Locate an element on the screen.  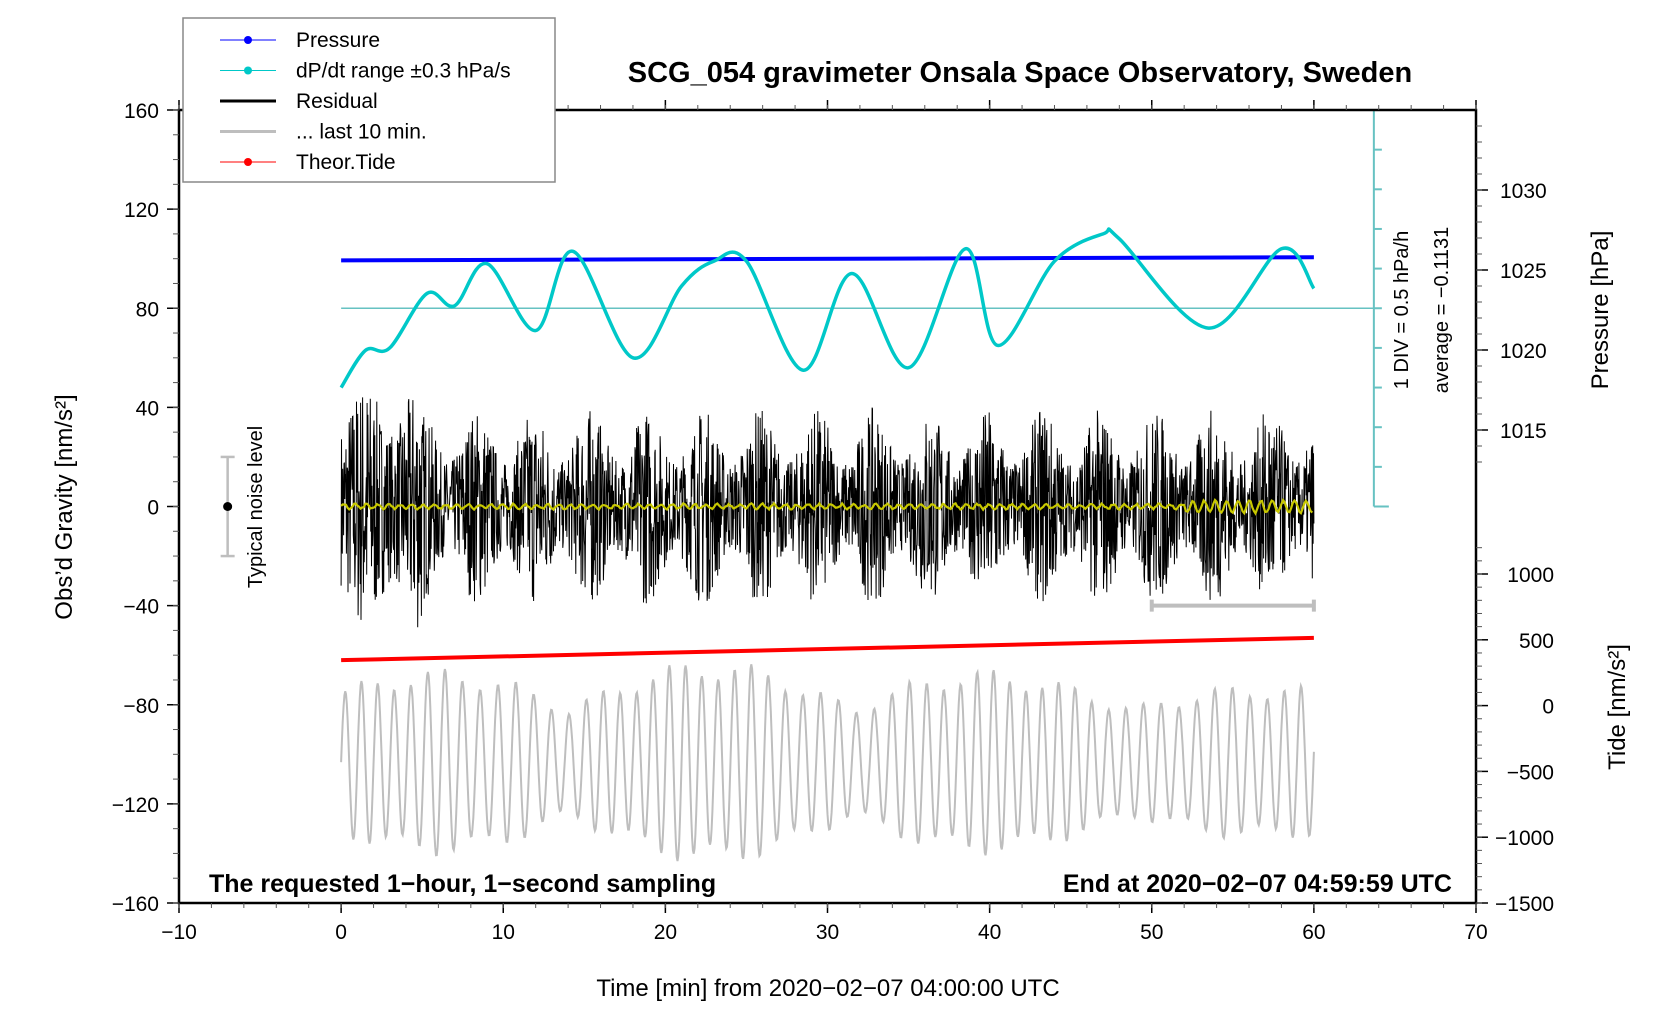
dpdt-average-label: average = −0.1131 is located at coordinates (1442, 310).